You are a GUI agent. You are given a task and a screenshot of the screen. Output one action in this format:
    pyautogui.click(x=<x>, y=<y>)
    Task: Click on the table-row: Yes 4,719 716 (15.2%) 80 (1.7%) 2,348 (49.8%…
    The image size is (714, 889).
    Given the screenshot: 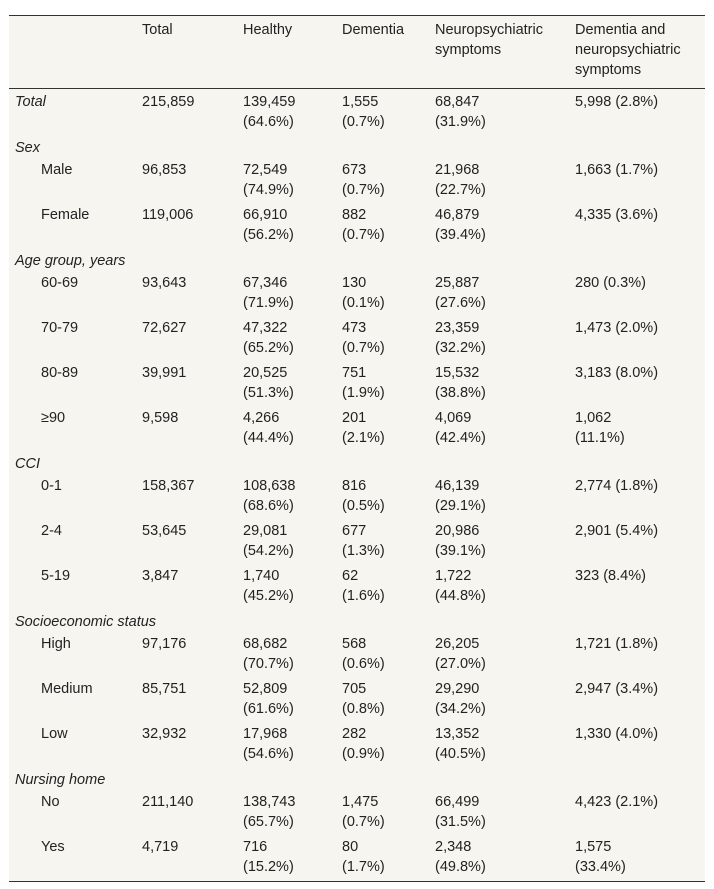 What is the action you would take?
    pyautogui.click(x=357, y=859)
    